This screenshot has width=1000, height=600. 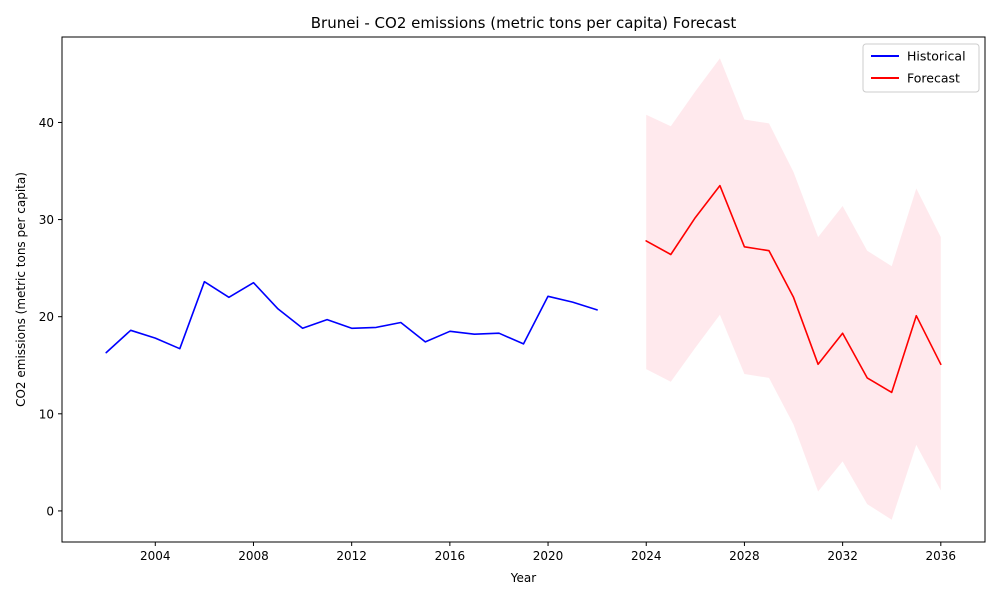 What do you see at coordinates (744, 556) in the screenshot?
I see `x-tick-label-2028: 2028` at bounding box center [744, 556].